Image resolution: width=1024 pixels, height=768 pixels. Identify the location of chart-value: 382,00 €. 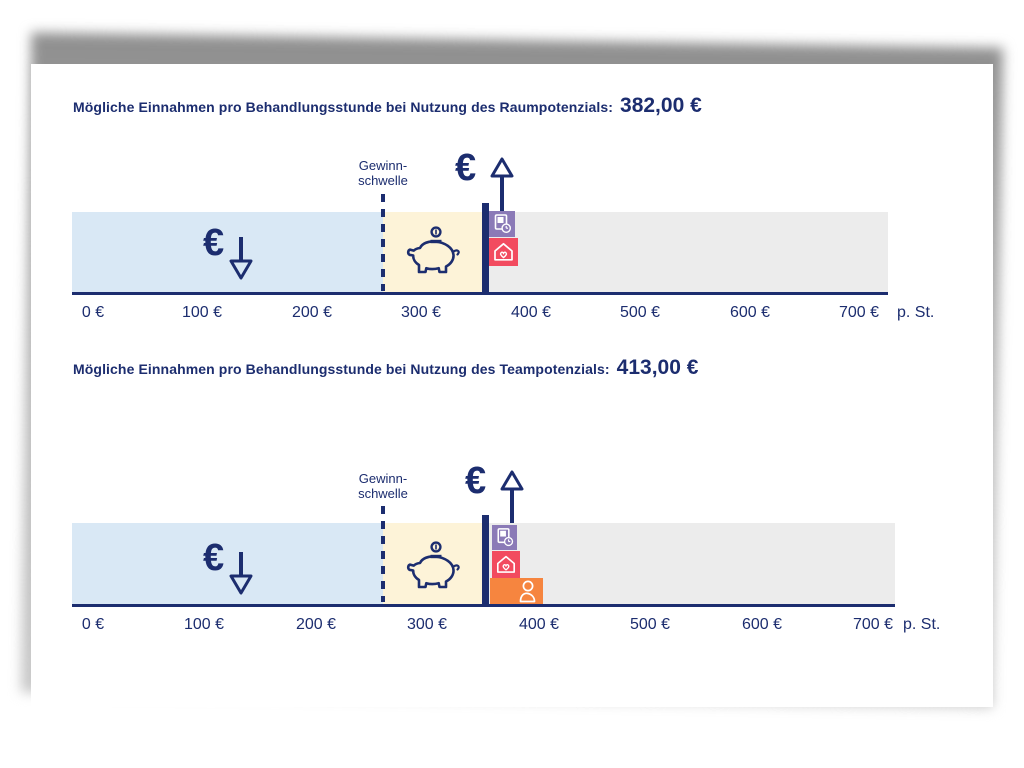
(661, 105).